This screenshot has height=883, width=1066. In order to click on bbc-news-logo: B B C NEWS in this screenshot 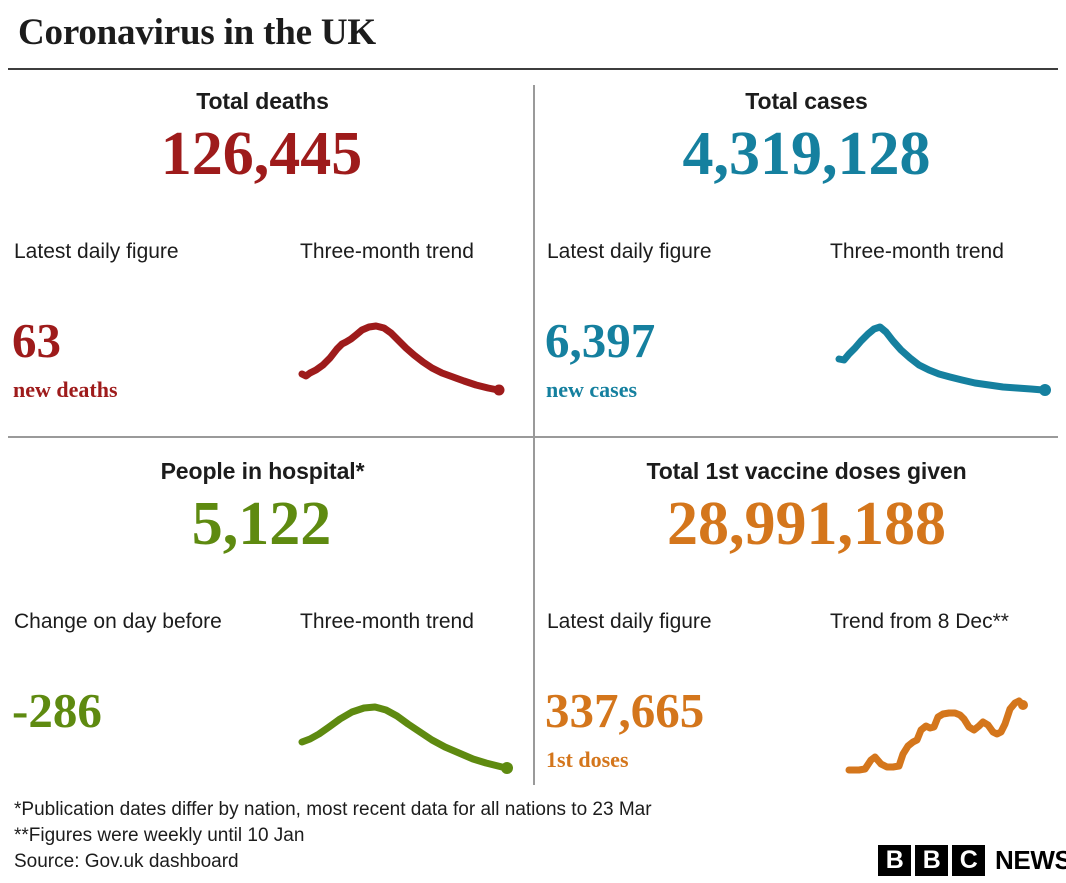, I will do `click(972, 860)`.